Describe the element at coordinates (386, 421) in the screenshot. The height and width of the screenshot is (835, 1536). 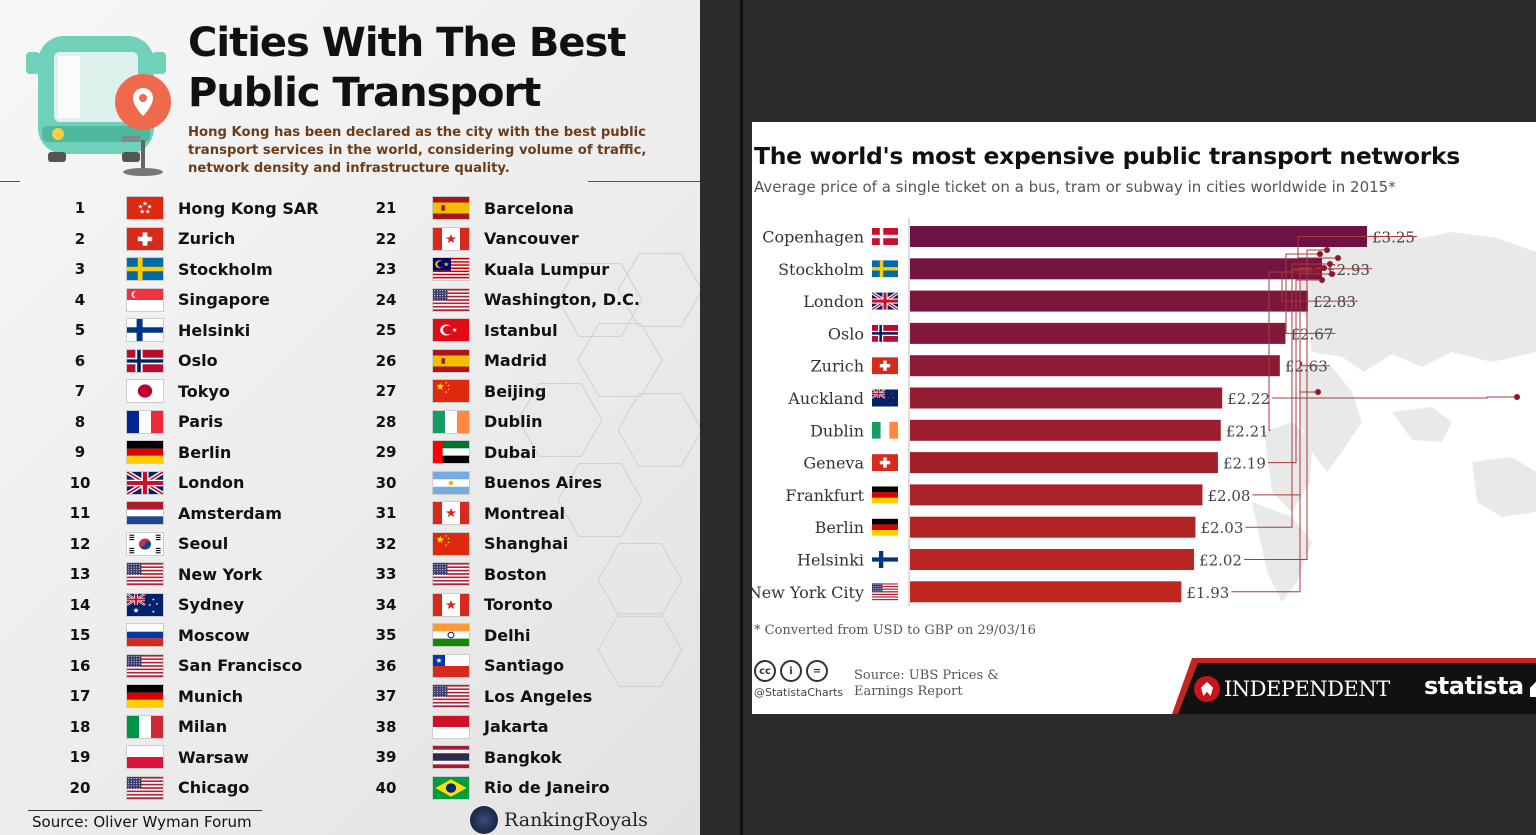
I see `rank-number: 28` at that location.